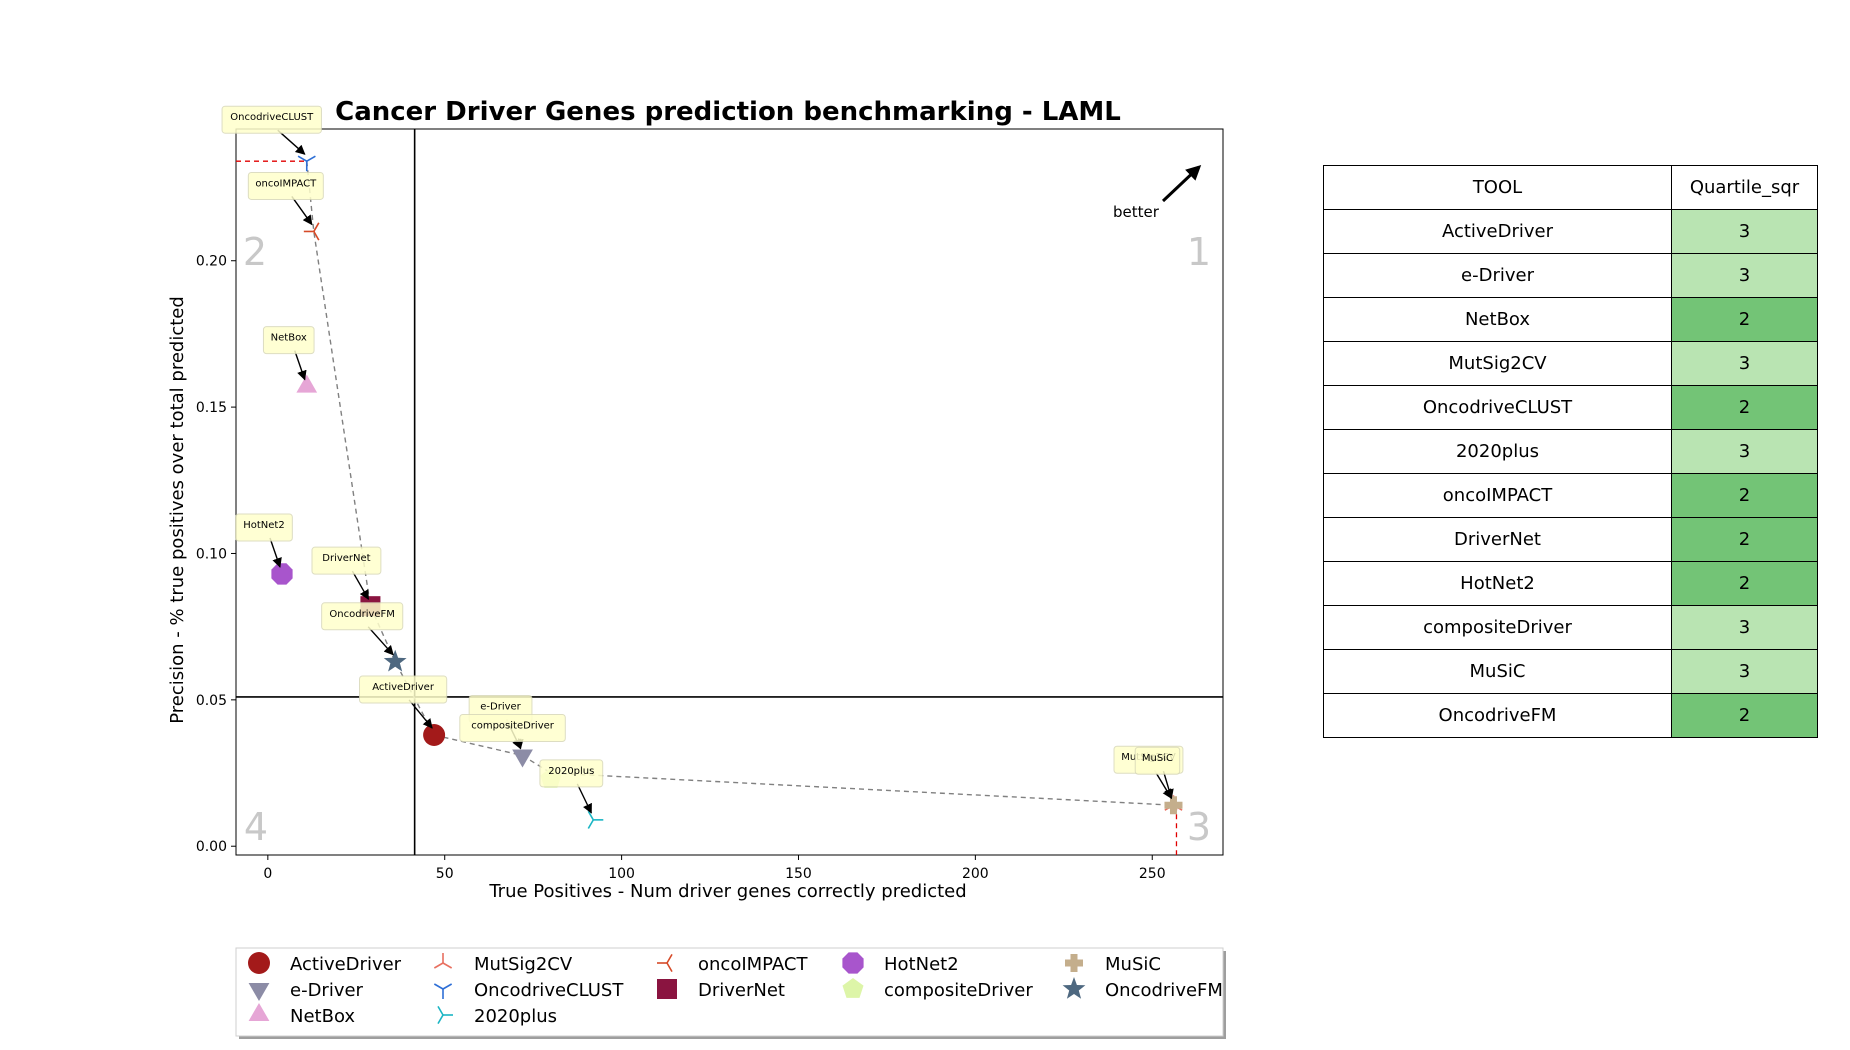  Describe the element at coordinates (1074, 963) in the screenshot. I see `legend-marker-shape-v` at that location.